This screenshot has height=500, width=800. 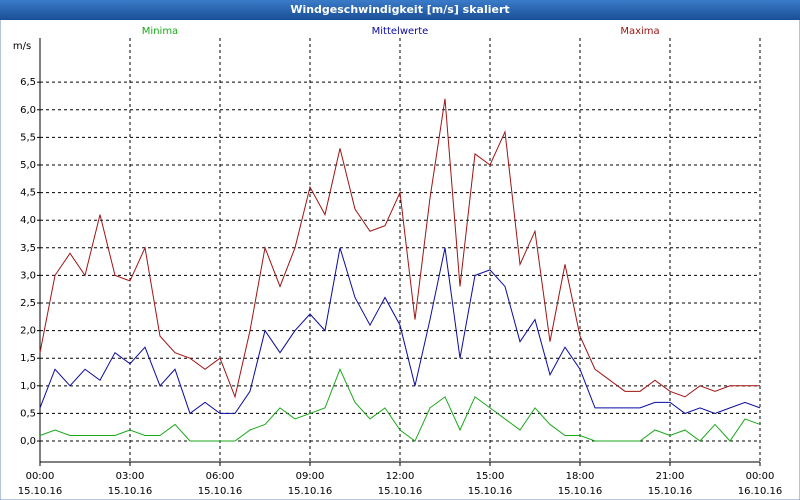 I want to click on y-tick-label: 4,5, so click(x=28, y=193).